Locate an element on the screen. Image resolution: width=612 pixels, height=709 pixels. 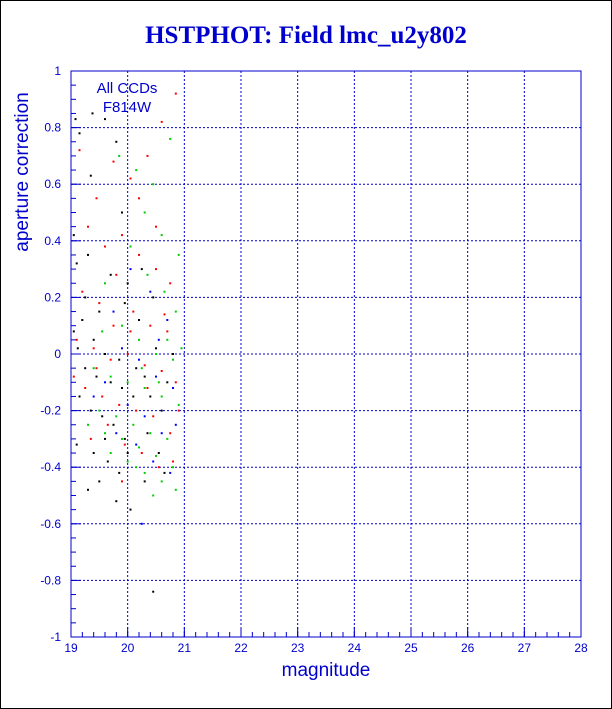
y-tick-label: -0.6 is located at coordinates (50, 524).